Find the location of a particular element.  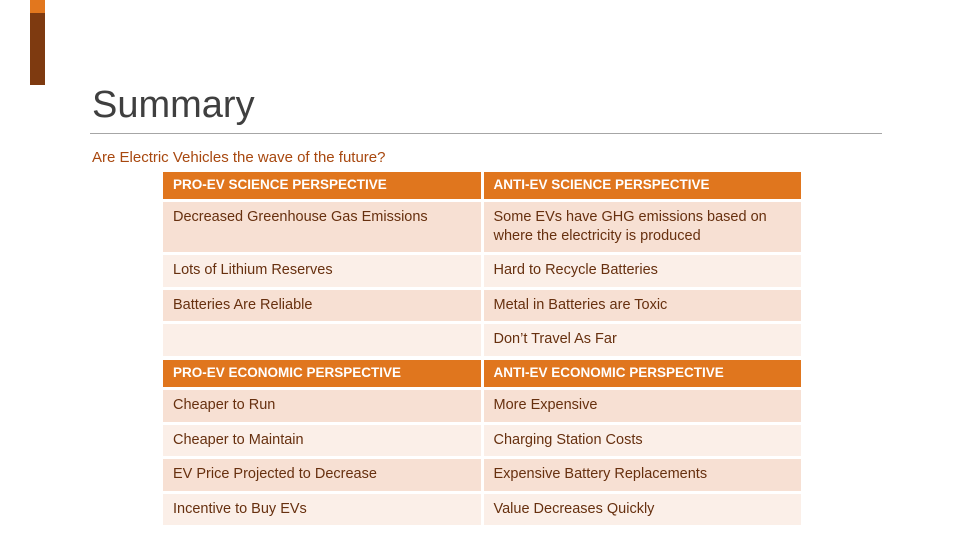

table-cell: Incentive to Buy EVs is located at coordinates (322, 509).